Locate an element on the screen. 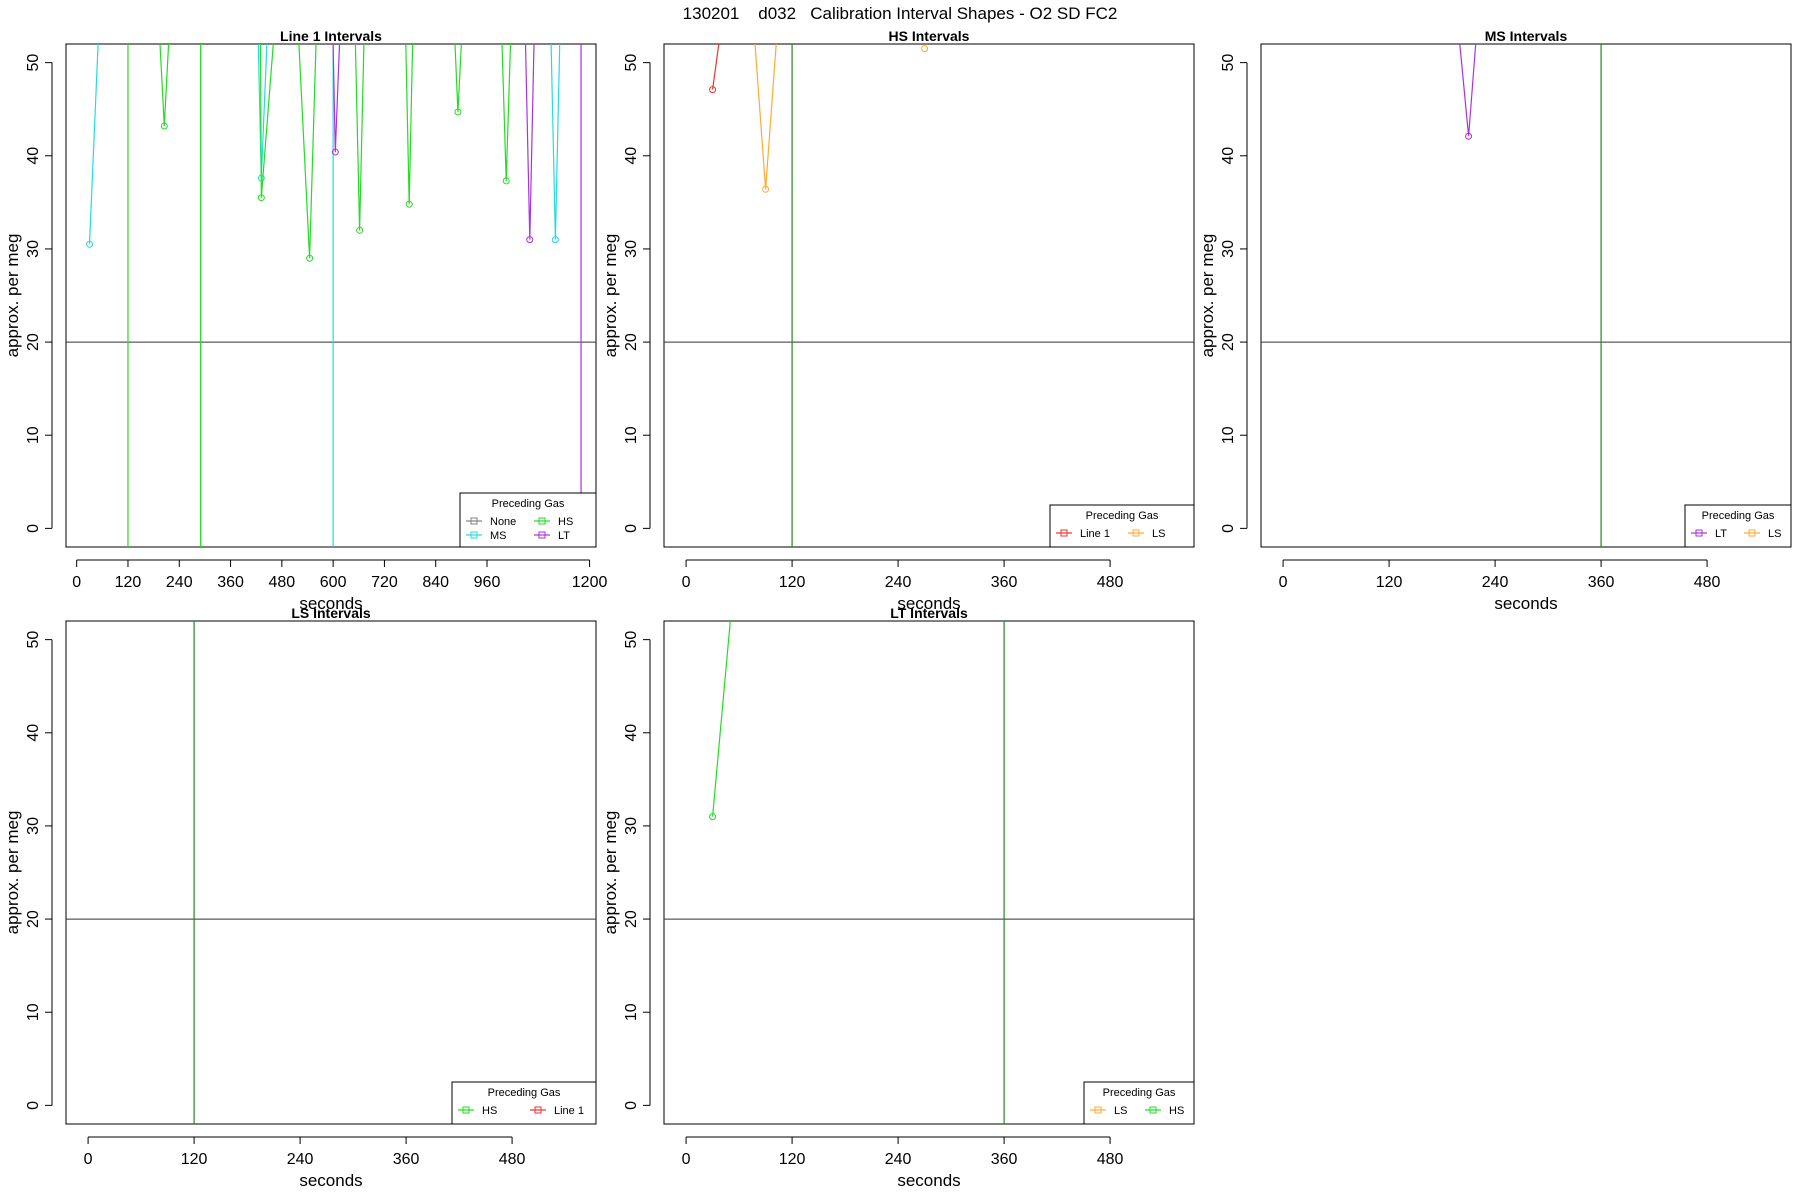 Image resolution: width=1800 pixels, height=1200 pixels. x-axis: 0 120 240 360 480 600 720 840 960 1200 seconds is located at coordinates (340, 586).